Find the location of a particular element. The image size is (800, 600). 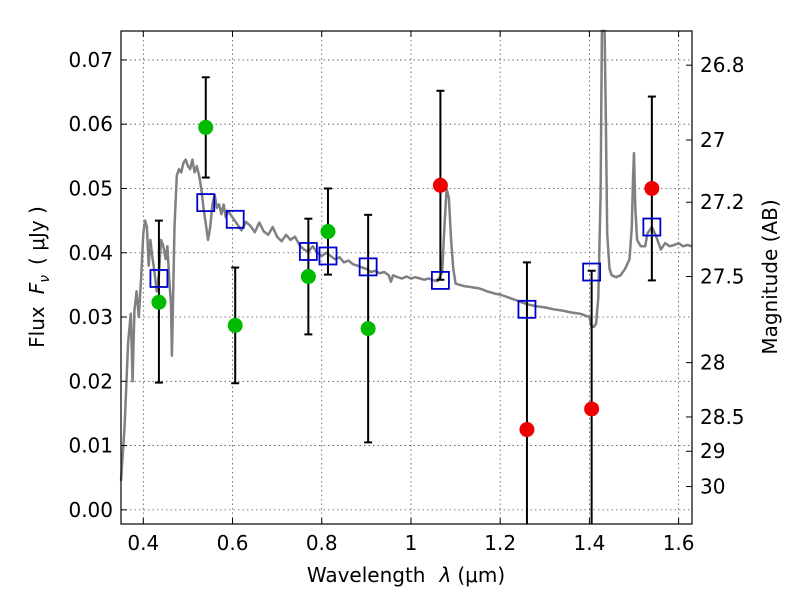

y-tick-label: 0.04 is located at coordinates (90, 253).